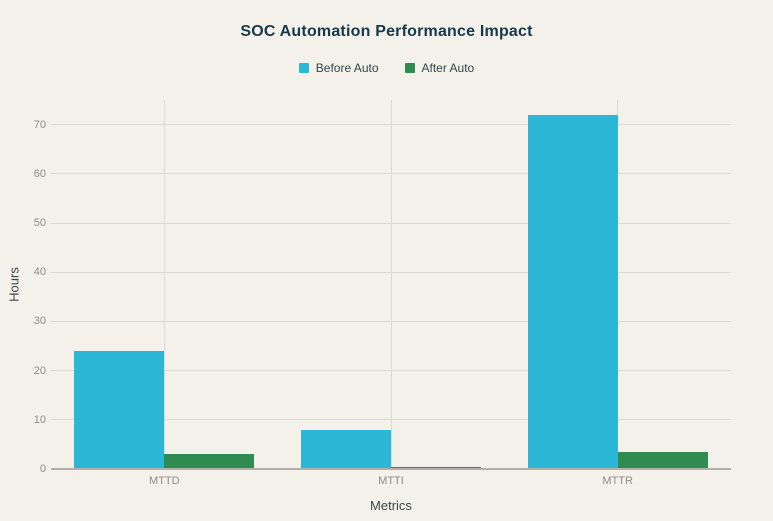 Image resolution: width=773 pixels, height=521 pixels. I want to click on x-axis-baseline, so click(391, 469).